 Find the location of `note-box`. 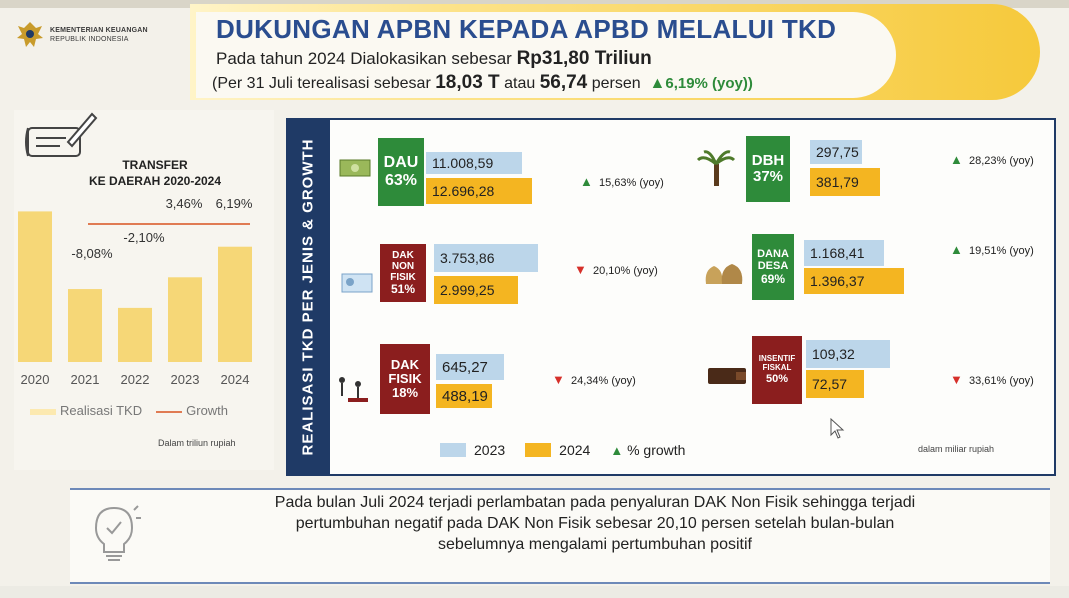

note-box is located at coordinates (560, 536).